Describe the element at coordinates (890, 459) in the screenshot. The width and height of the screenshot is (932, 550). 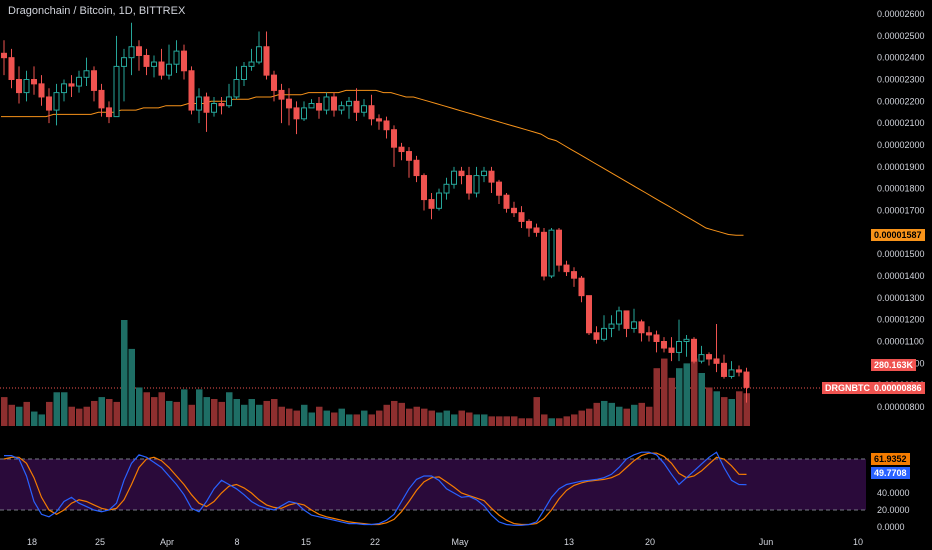
I see `stoch-d-tag: 61.9352` at that location.